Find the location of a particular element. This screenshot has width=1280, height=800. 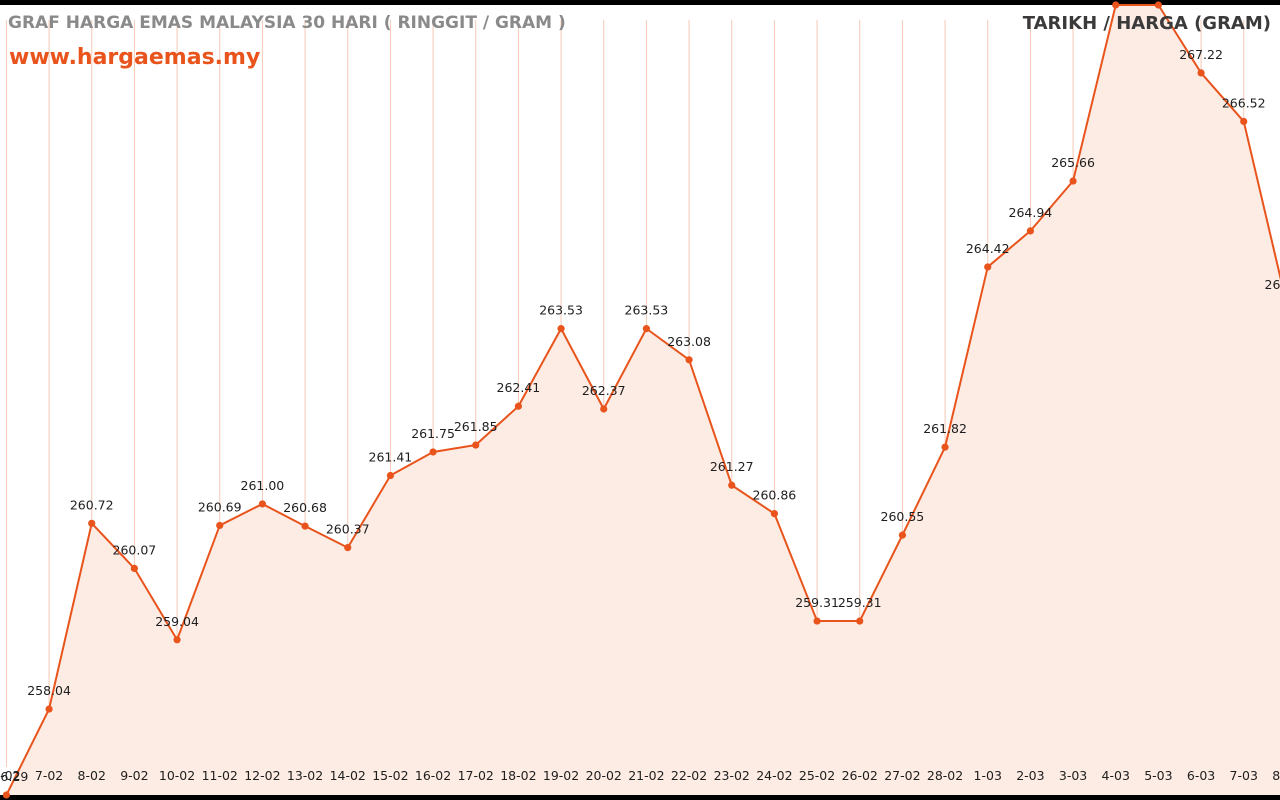

x-tick-label: 21-02 is located at coordinates (646, 775).